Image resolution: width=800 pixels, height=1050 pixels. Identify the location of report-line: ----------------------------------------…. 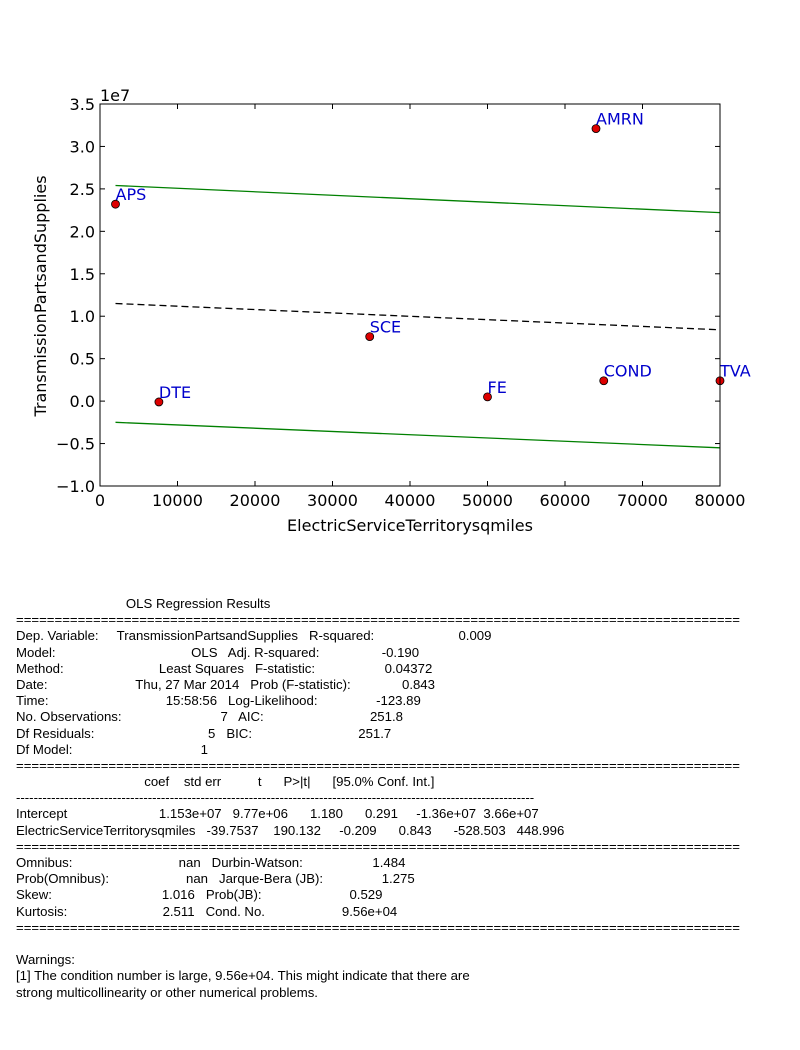
(275, 798).